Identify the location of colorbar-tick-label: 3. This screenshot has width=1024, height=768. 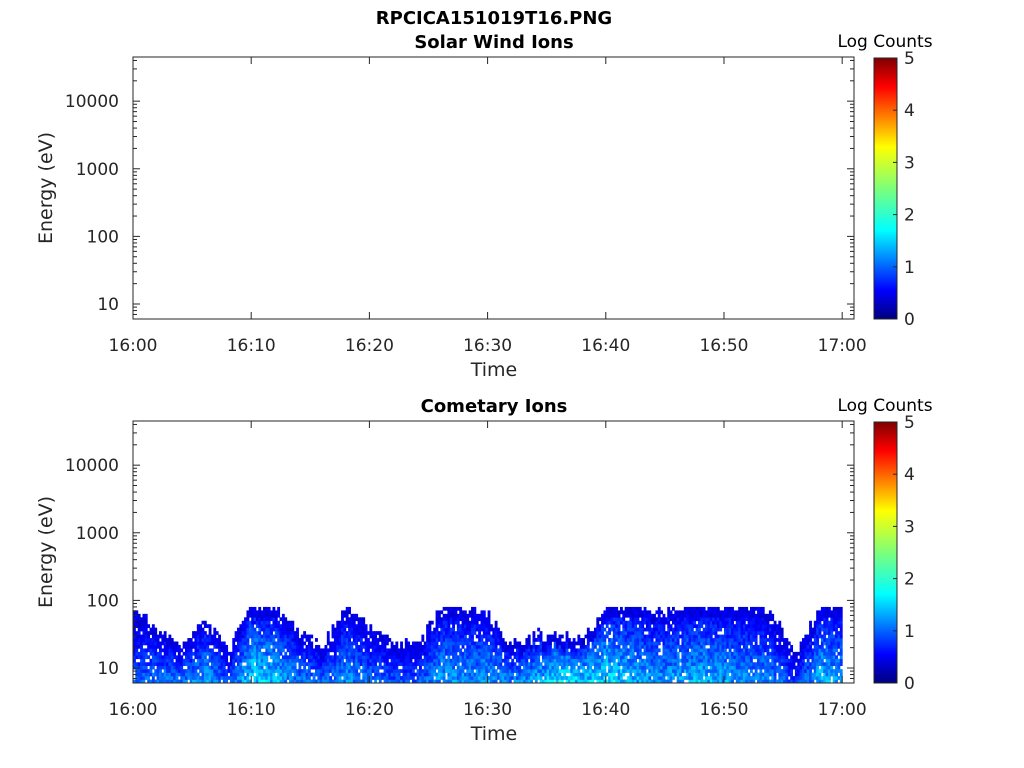
(909, 163).